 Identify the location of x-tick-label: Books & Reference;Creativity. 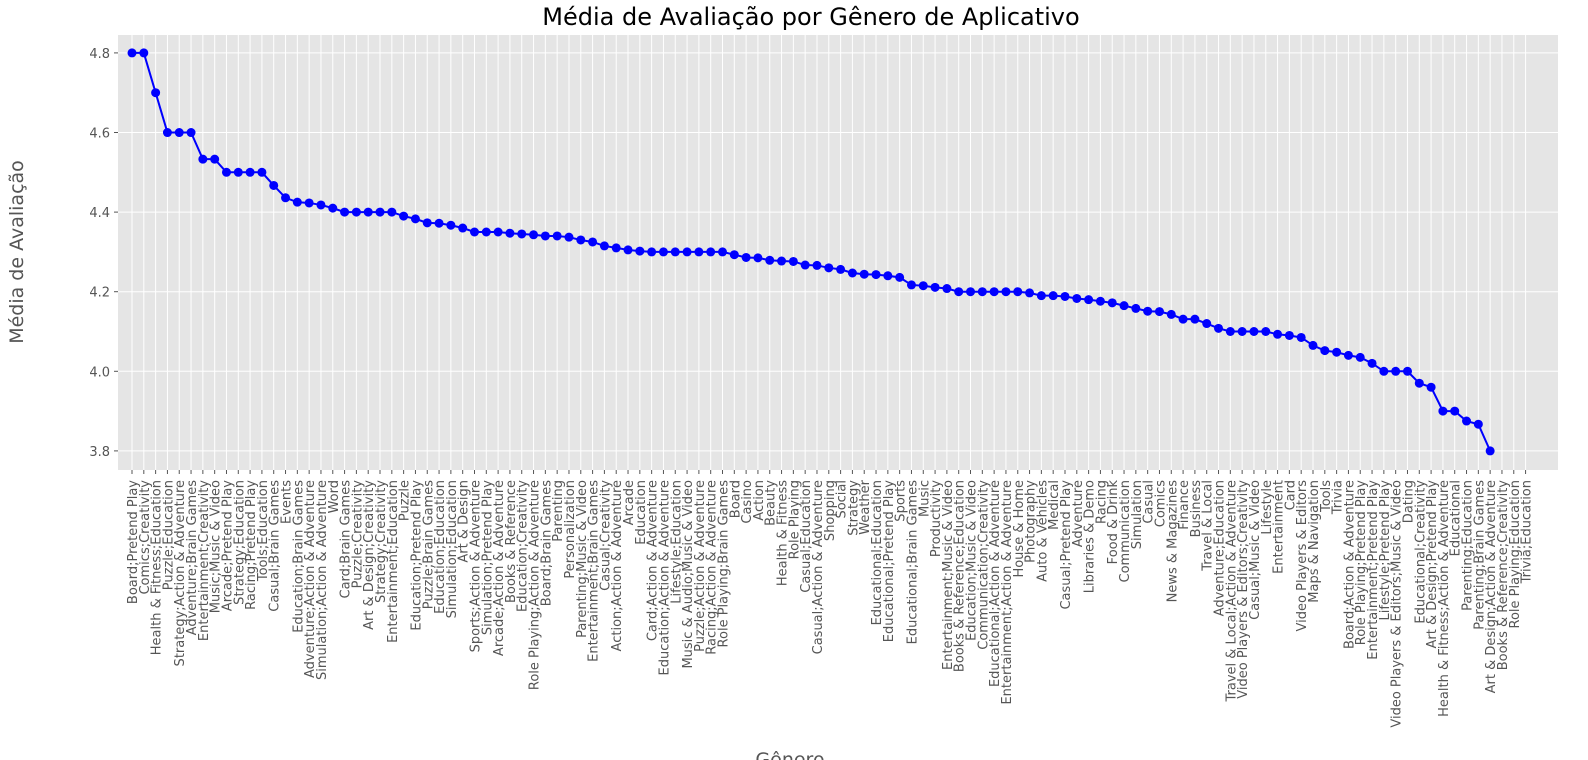
(1503, 575).